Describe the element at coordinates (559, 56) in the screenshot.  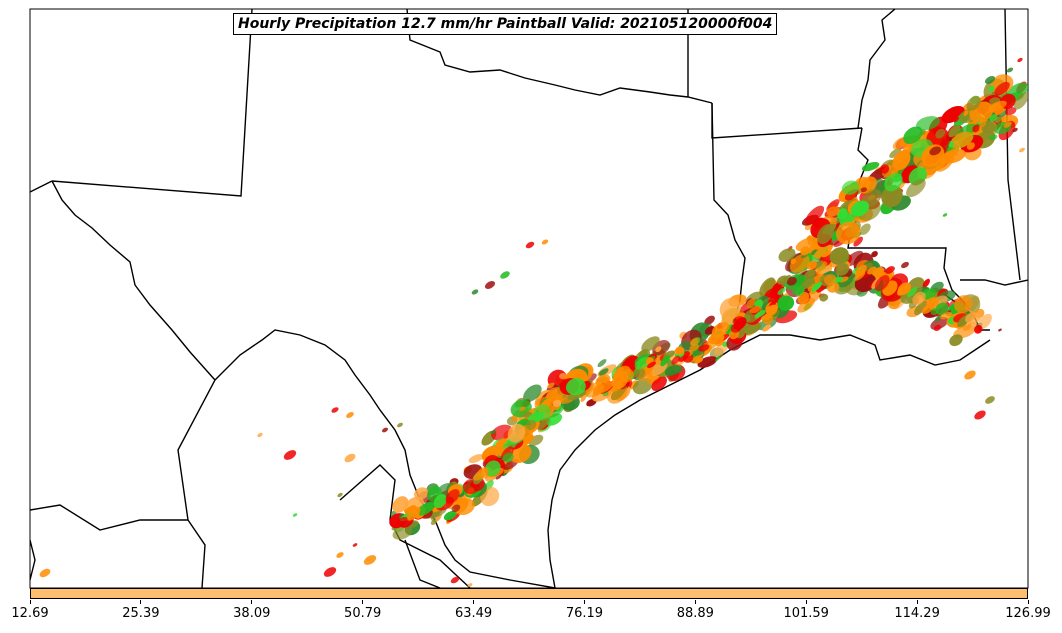
I see `red-river-border` at that location.